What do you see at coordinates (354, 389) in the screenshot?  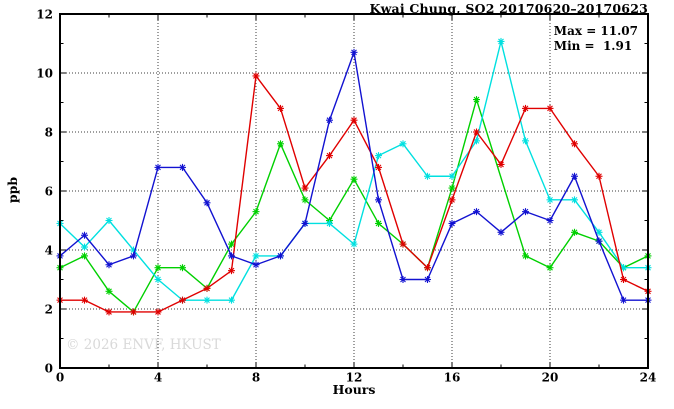 I see `x-axis-label: Hours` at bounding box center [354, 389].